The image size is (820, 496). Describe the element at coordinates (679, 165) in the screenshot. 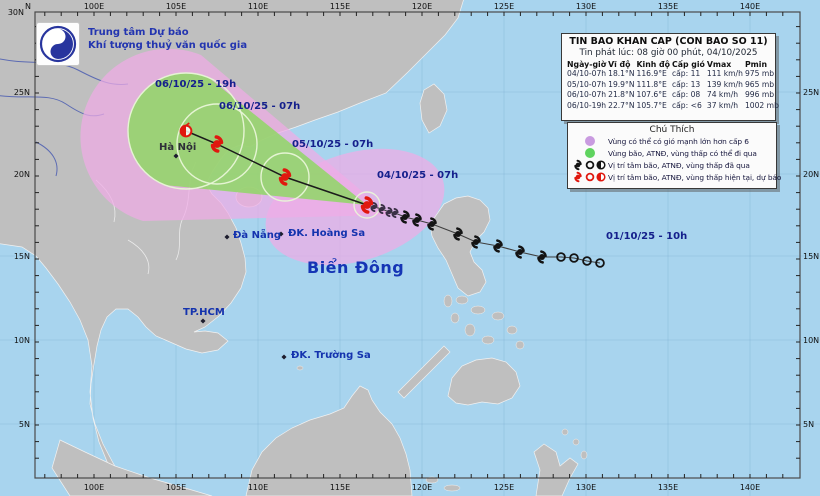

I see `legend-item-label: Vị trí tâm bão, ATNĐ, vùng thấp đã qua` at that location.